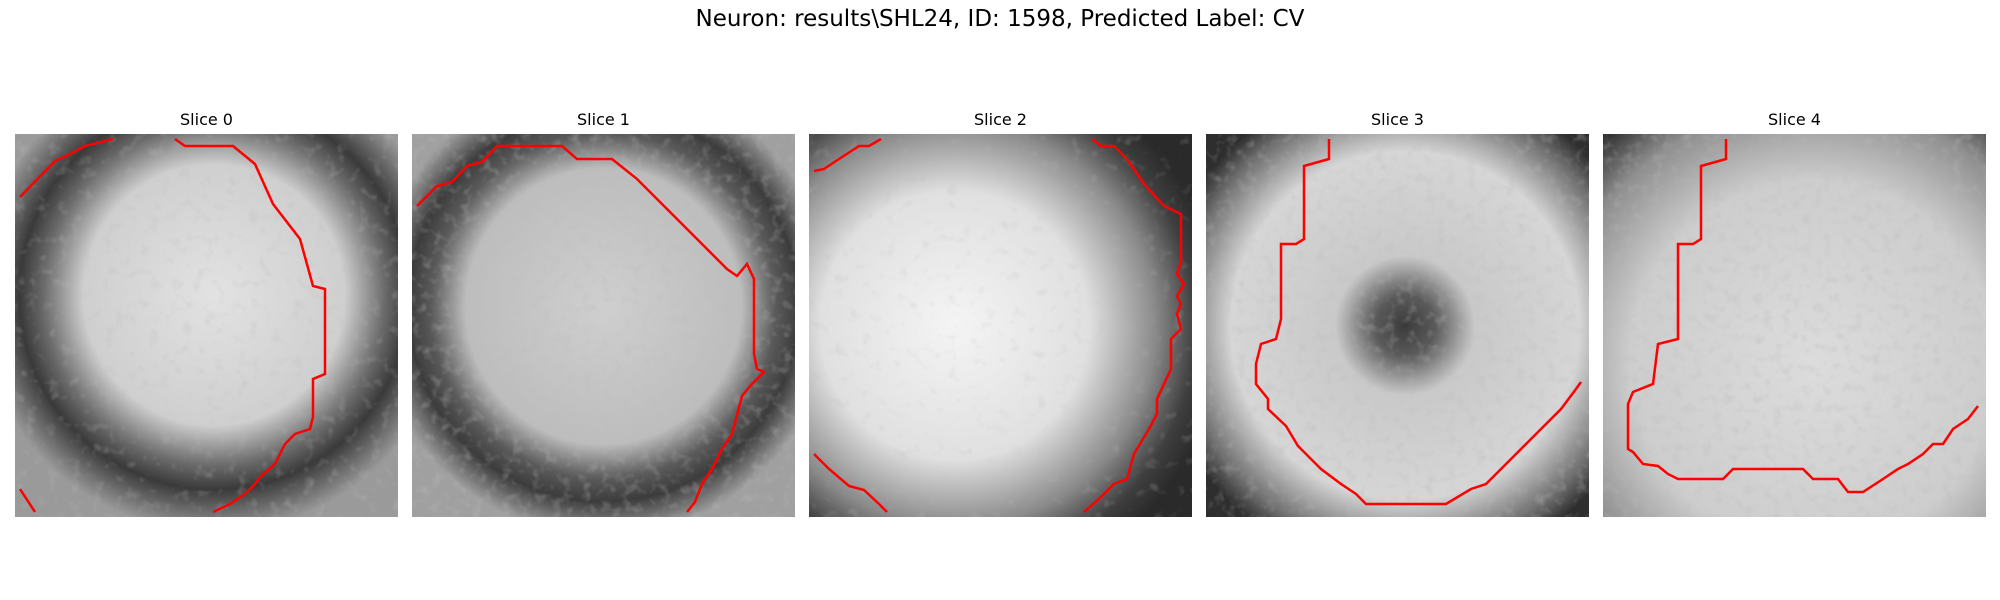  I want to click on slice-title-4: Slice 4, so click(1794, 119).